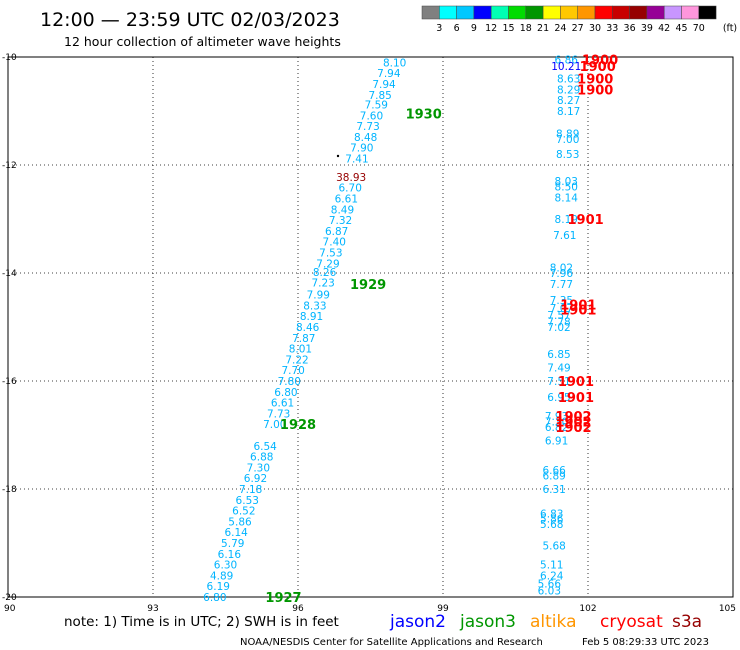  Describe the element at coordinates (545, 622) in the screenshot. I see `satellite-legend: jason2 jason3 altika cryosat s3a` at that location.